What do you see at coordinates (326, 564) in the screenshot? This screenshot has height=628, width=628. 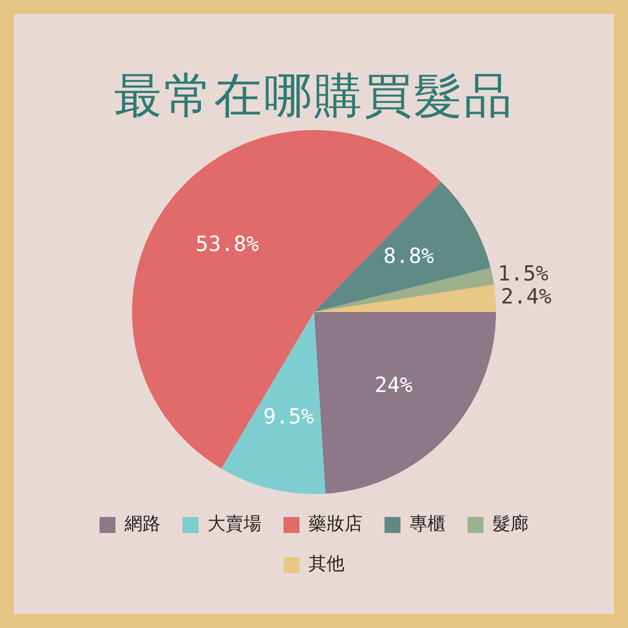 I see `legend-label: 其他` at bounding box center [326, 564].